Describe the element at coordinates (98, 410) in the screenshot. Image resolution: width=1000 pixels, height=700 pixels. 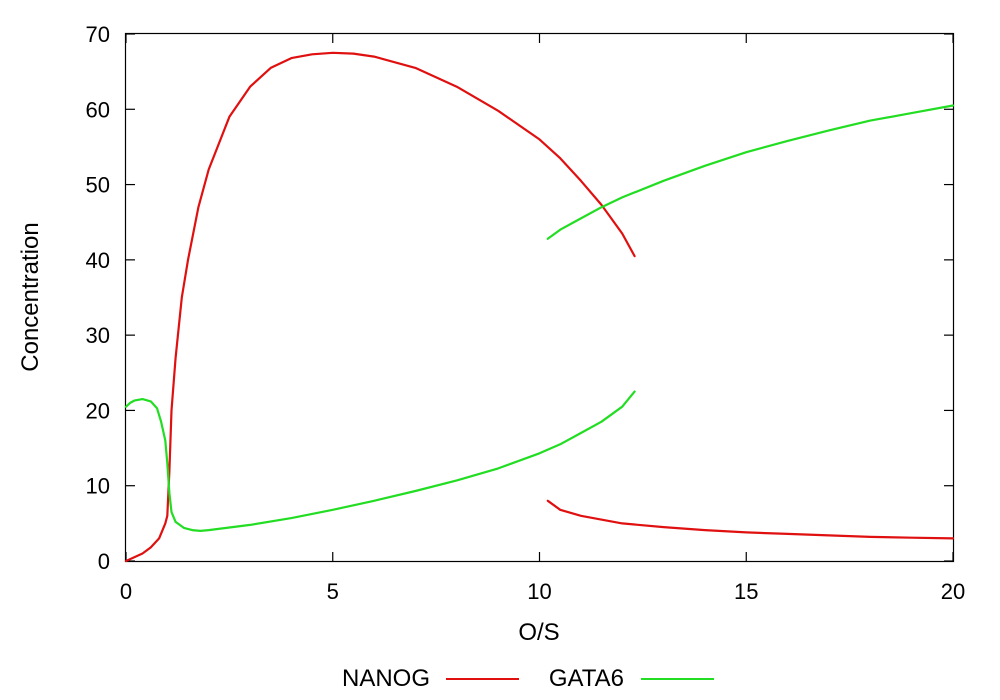
I see `y-tick-label: 20` at that location.